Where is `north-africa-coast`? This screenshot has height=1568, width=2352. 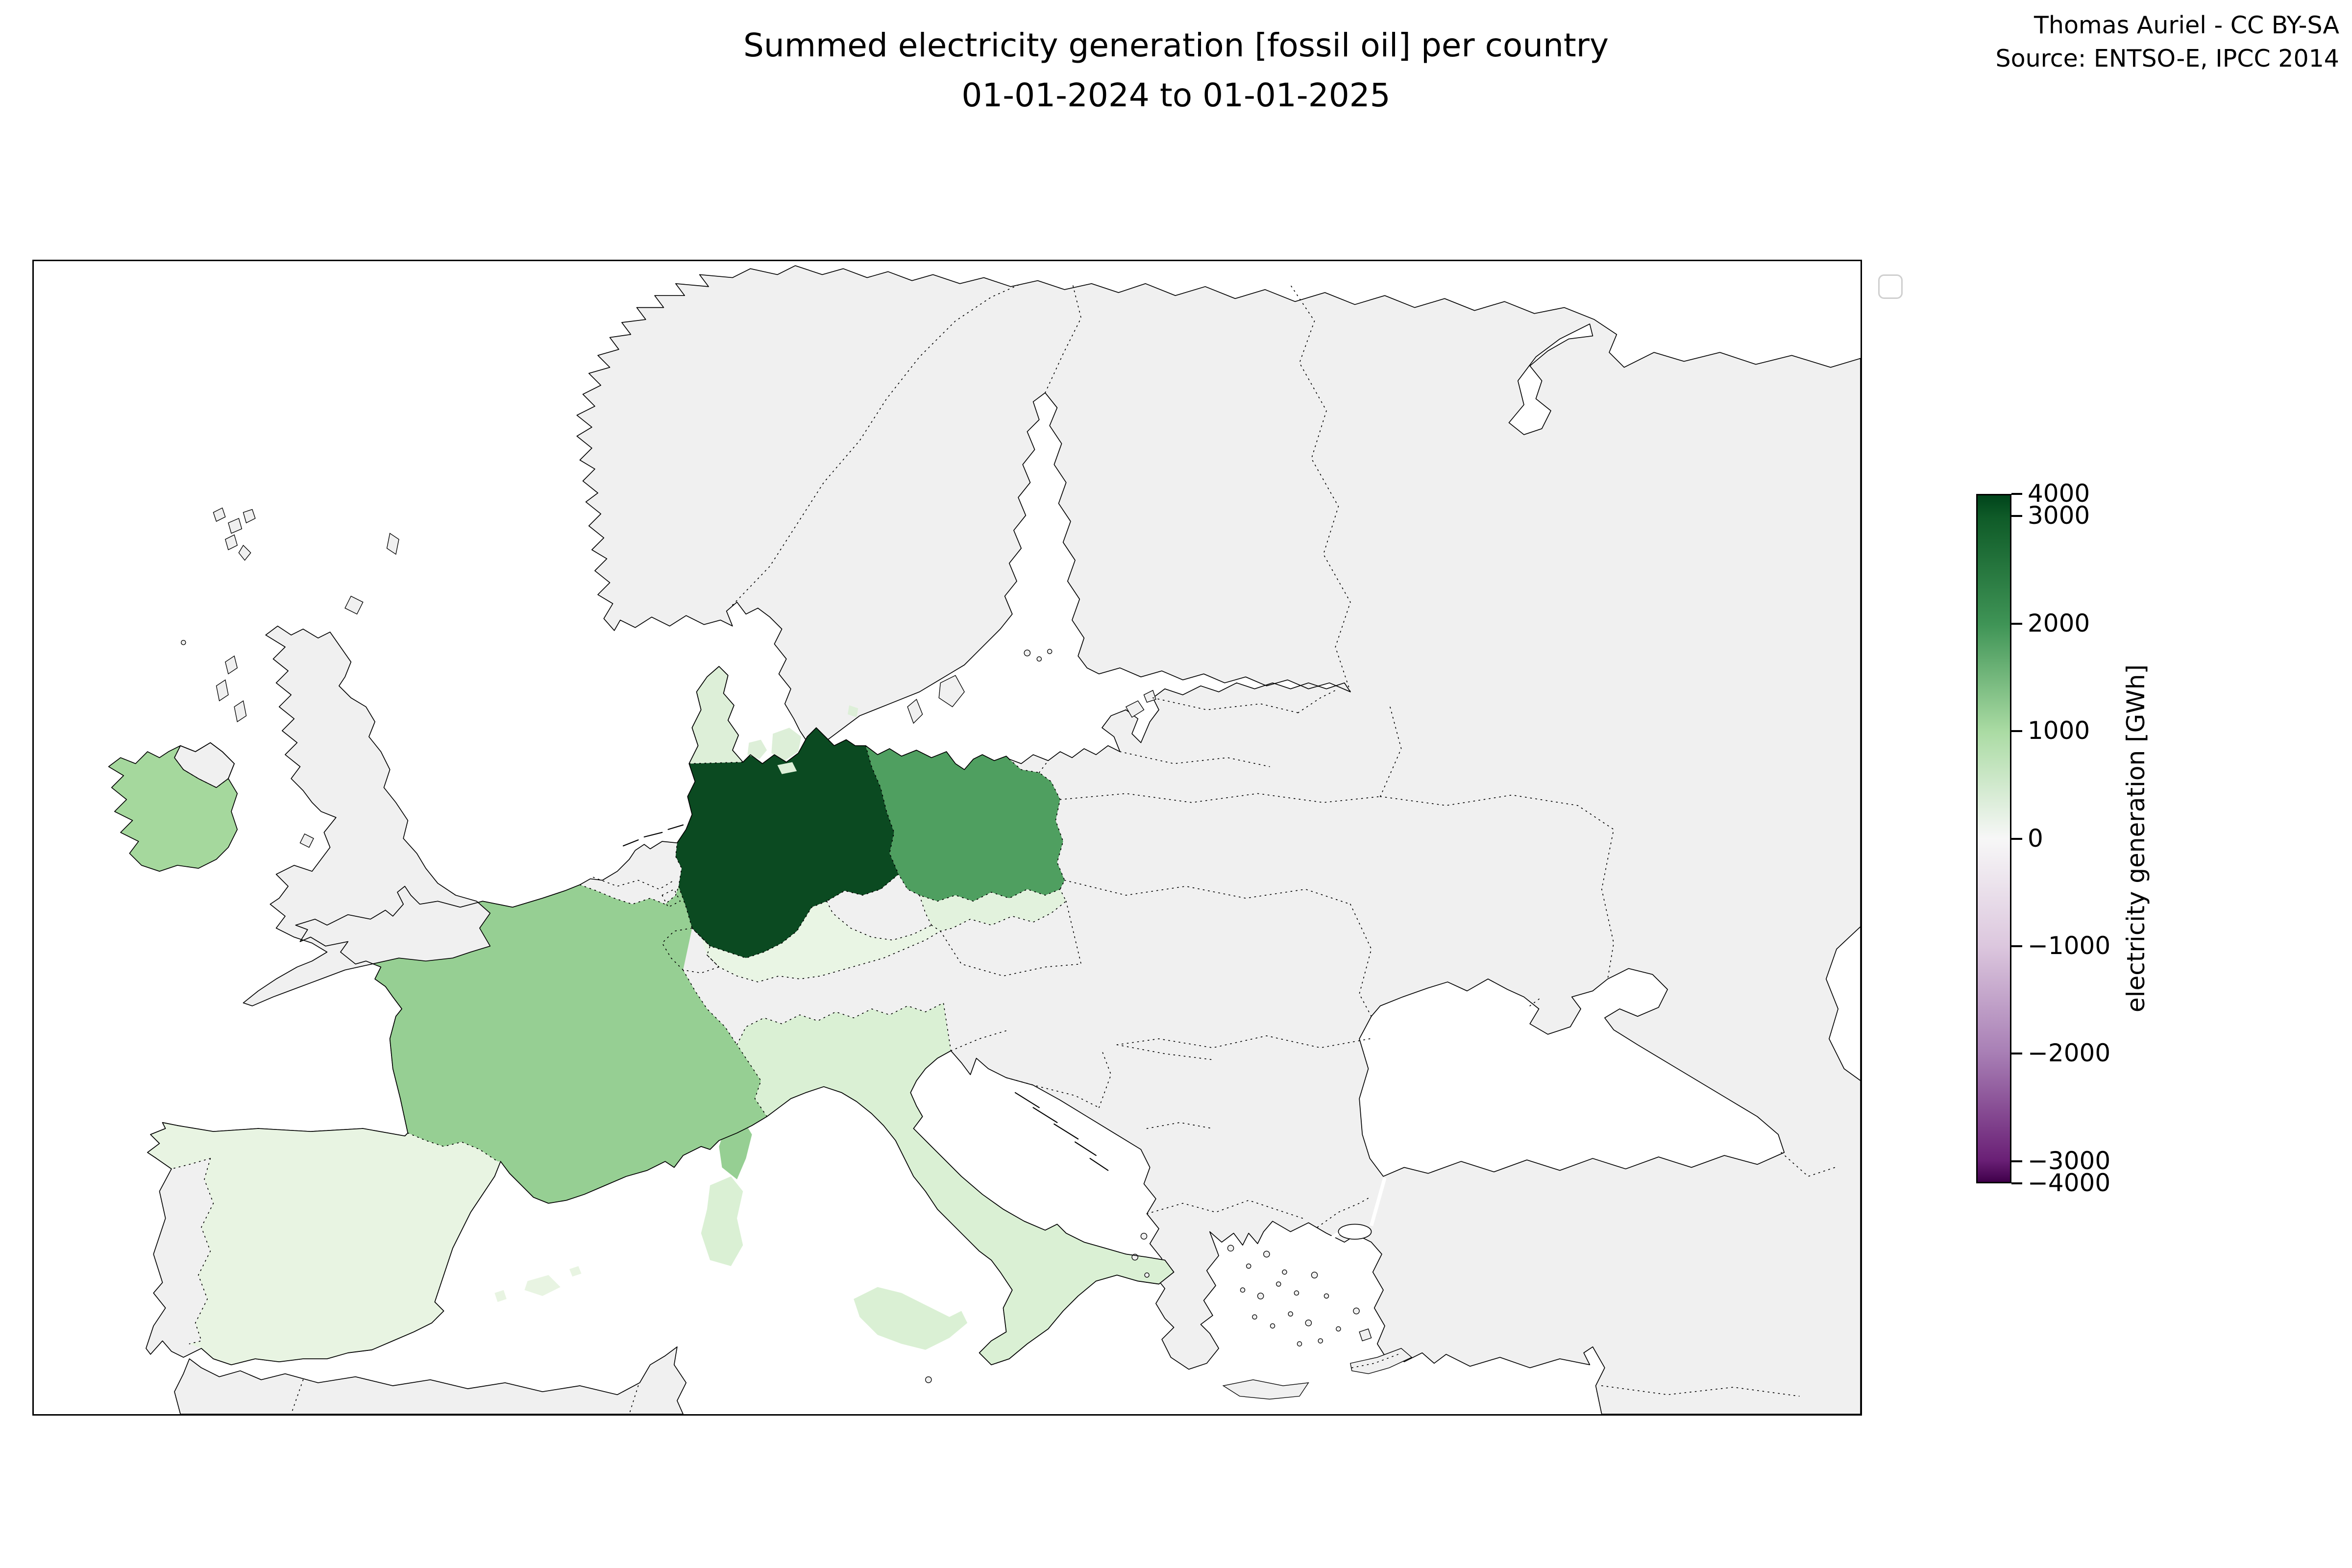
north-africa-coast is located at coordinates (430, 1380).